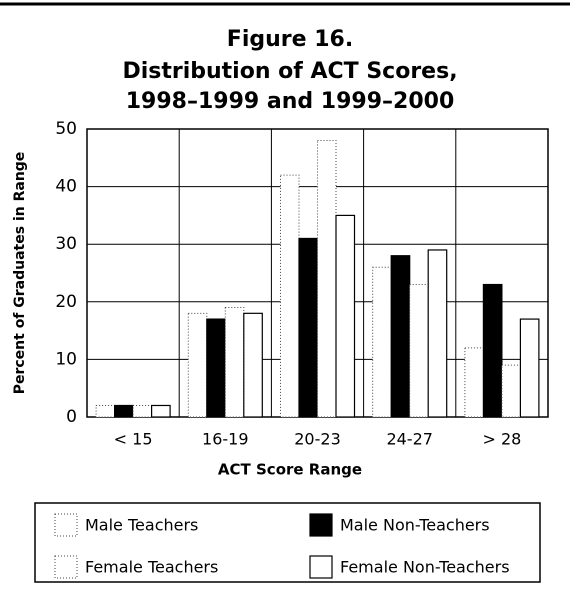 This screenshot has width=570, height=614. What do you see at coordinates (66, 187) in the screenshot?
I see `y-tick-label: 40` at bounding box center [66, 187].